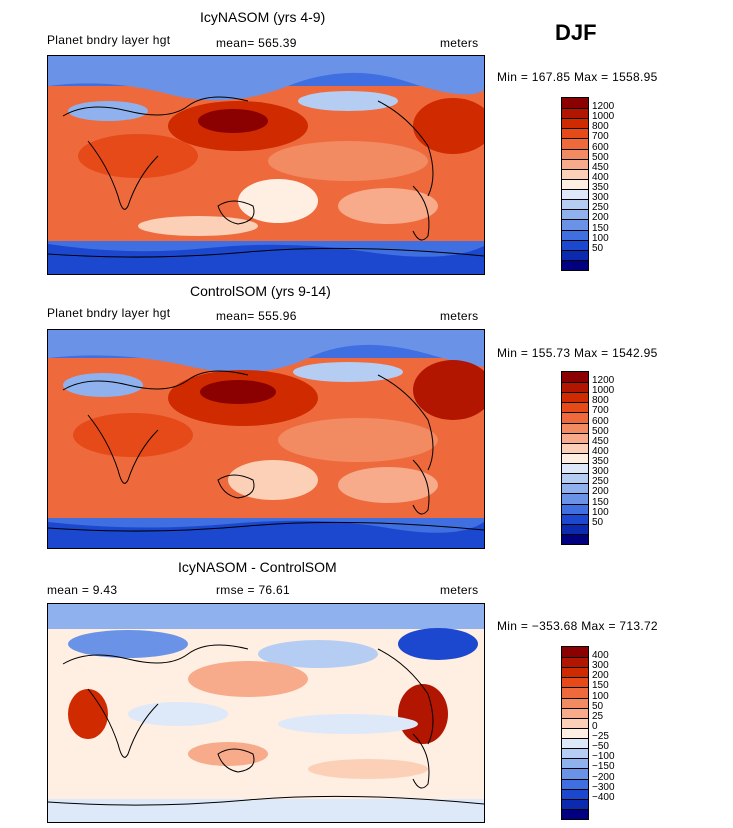 The width and height of the screenshot is (733, 828). Describe the element at coordinates (600, 492) in the screenshot. I see `panel-2-colorbar-label: 200` at that location.